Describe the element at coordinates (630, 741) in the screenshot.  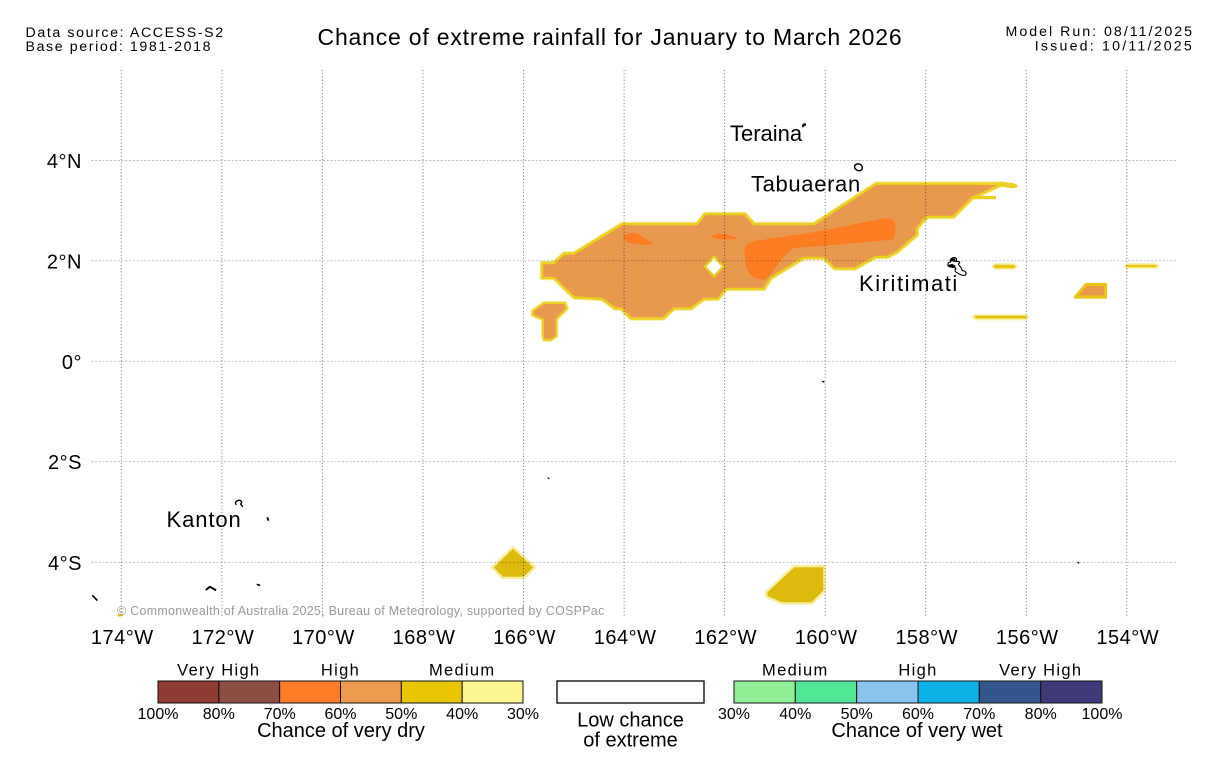
I see `svg-text: of extreme` at that location.